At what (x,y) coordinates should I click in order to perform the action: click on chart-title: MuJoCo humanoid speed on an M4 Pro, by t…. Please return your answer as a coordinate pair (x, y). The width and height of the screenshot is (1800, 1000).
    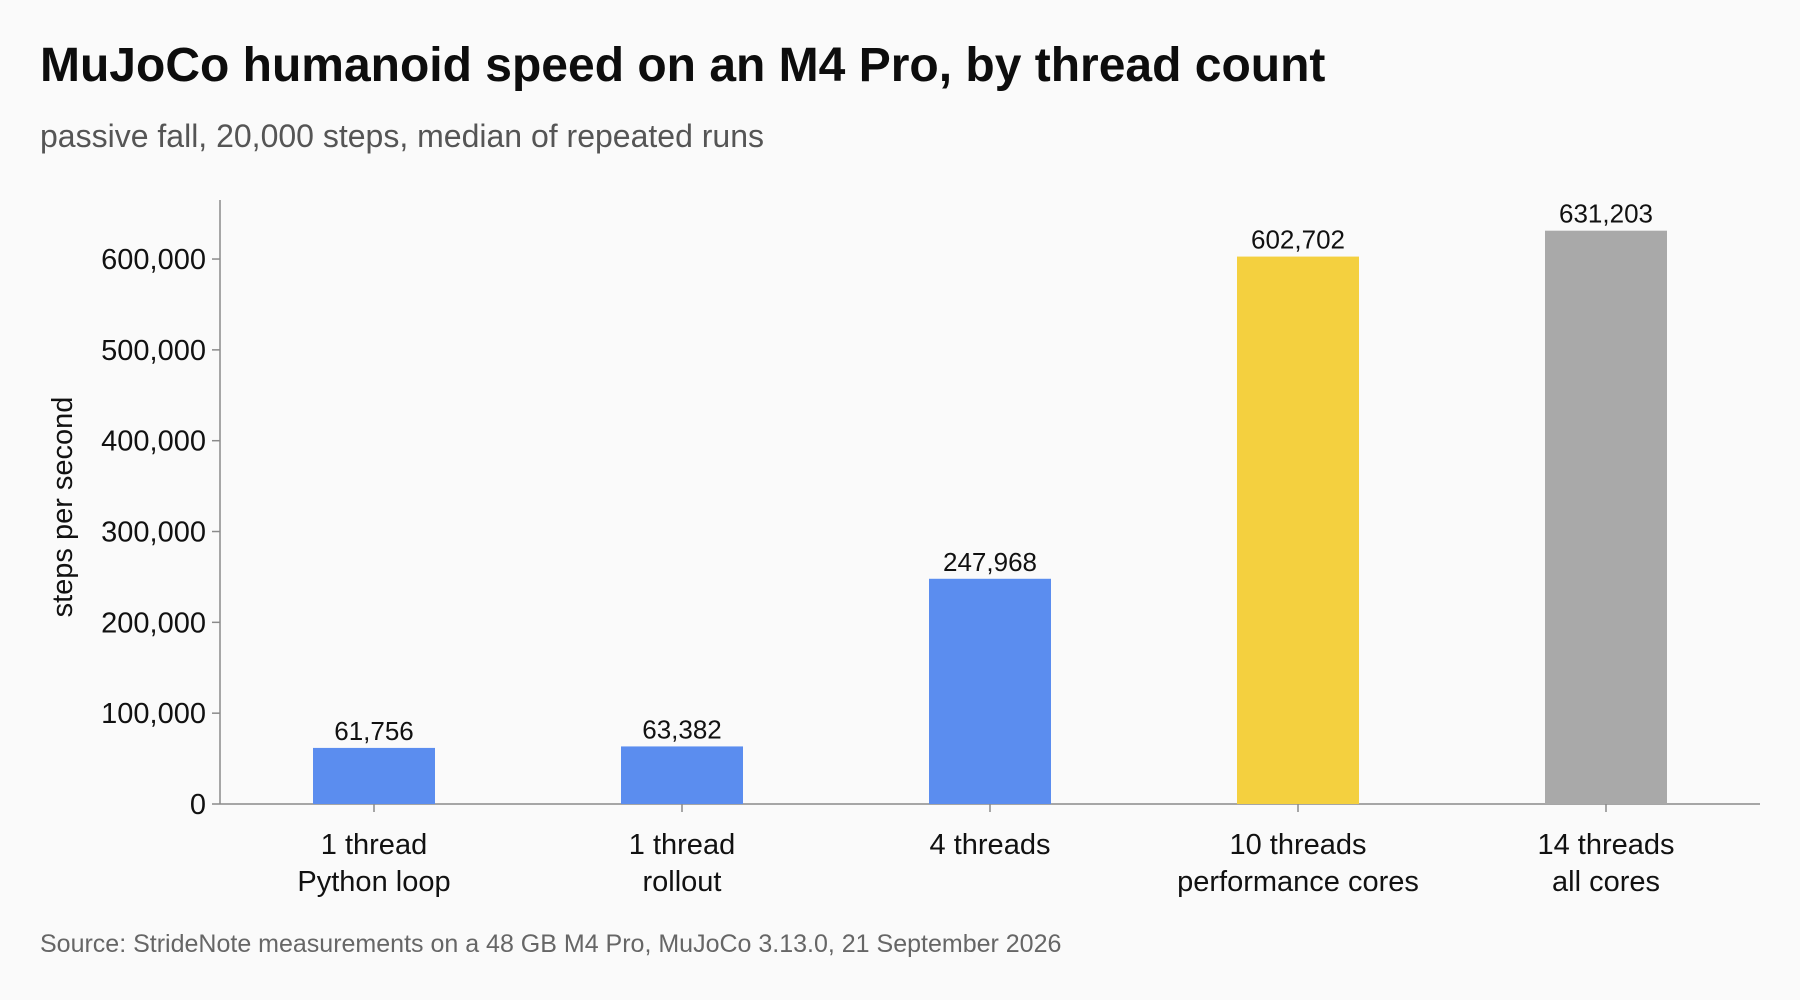
    Looking at the image, I should click on (683, 65).